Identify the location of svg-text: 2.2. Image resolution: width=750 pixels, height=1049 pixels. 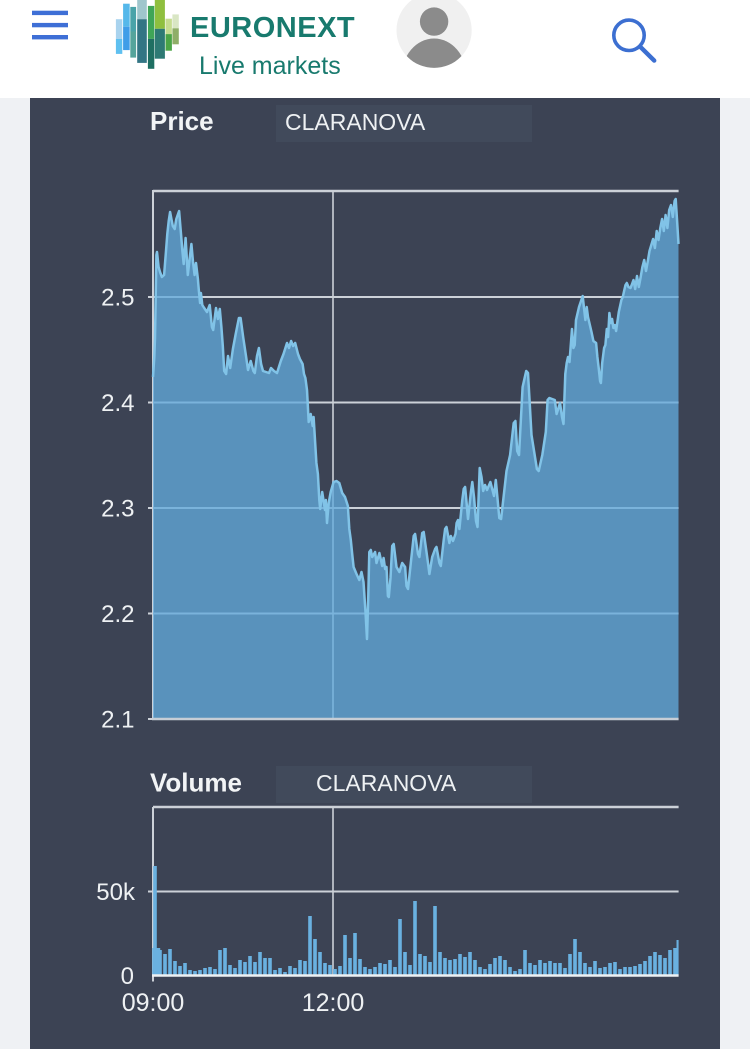
(117, 614).